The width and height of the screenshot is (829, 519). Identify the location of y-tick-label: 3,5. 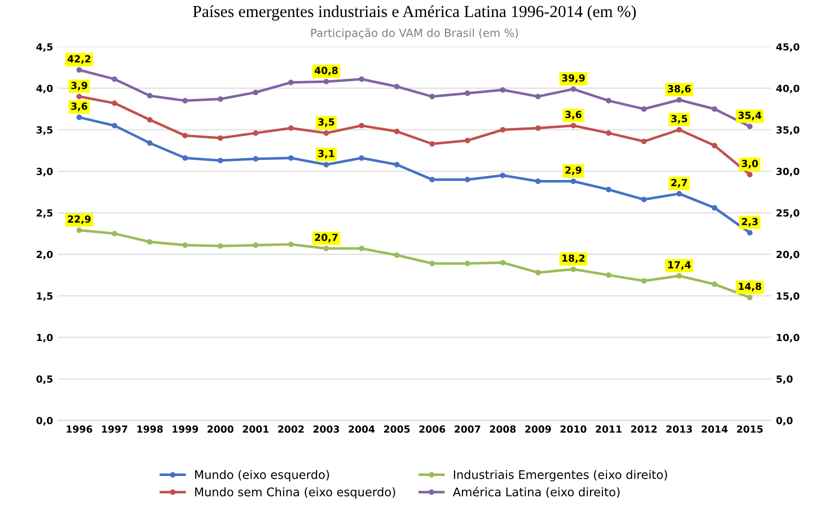
(44, 130).